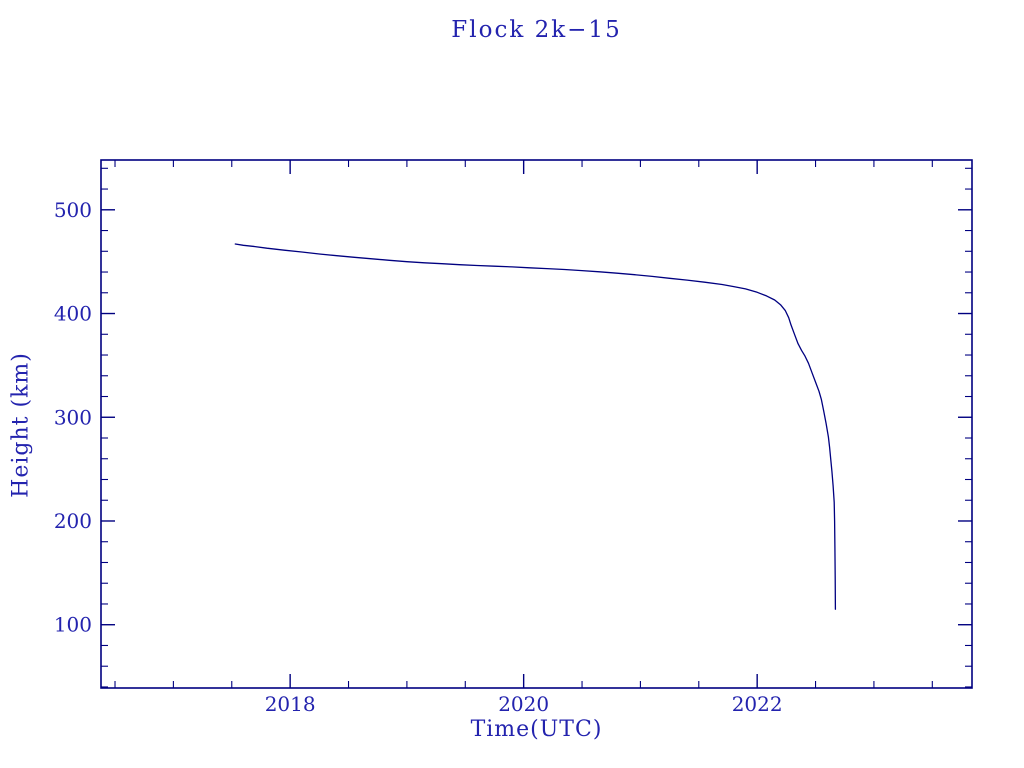 Image resolution: width=1024 pixels, height=768 pixels. What do you see at coordinates (73, 314) in the screenshot?
I see `y-tick-label: 400` at bounding box center [73, 314].